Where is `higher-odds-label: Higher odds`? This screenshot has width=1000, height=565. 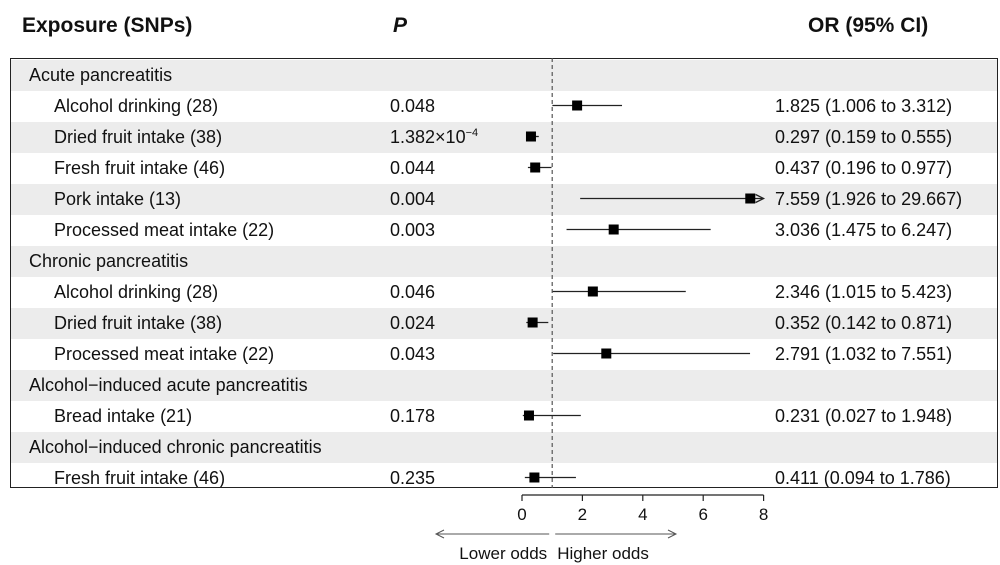
higher-odds-label: Higher odds is located at coordinates (603, 553).